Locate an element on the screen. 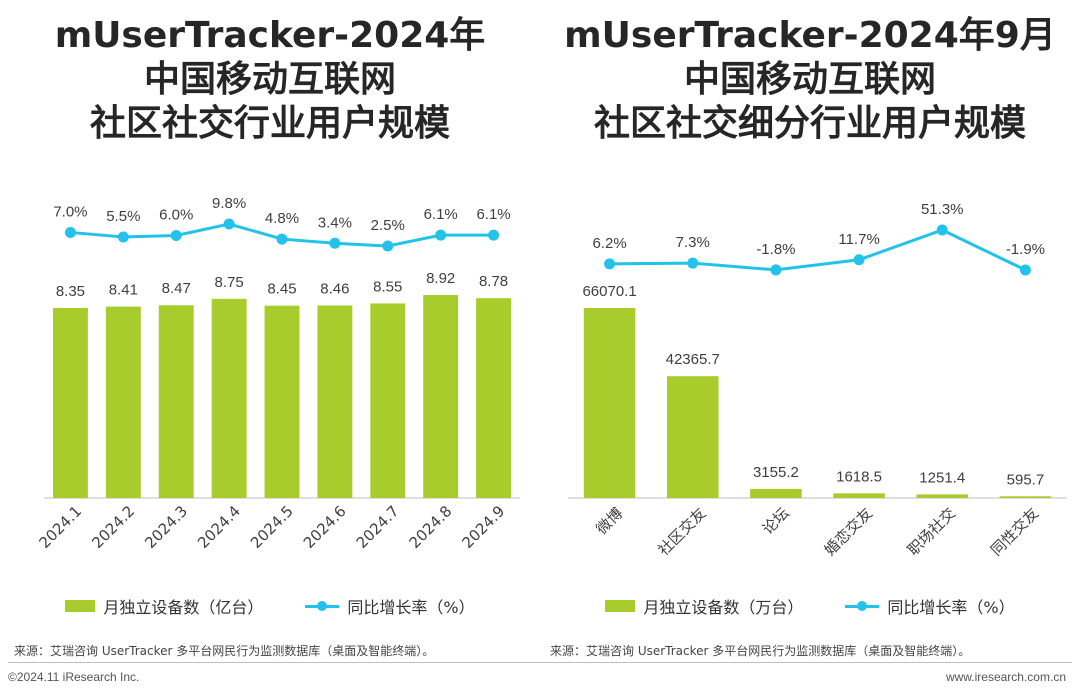  left-x-tick-label: 2024.3 is located at coordinates (166, 527).